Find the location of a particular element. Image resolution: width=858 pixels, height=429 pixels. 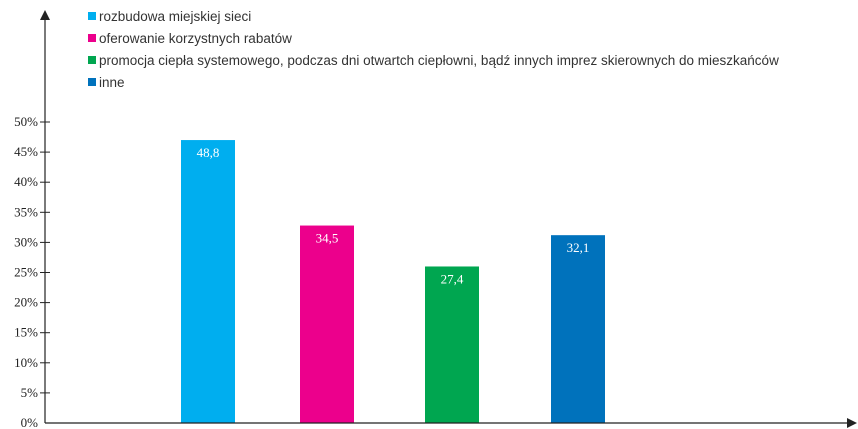

y-tick-label-6: 30% is located at coordinates (26, 241).